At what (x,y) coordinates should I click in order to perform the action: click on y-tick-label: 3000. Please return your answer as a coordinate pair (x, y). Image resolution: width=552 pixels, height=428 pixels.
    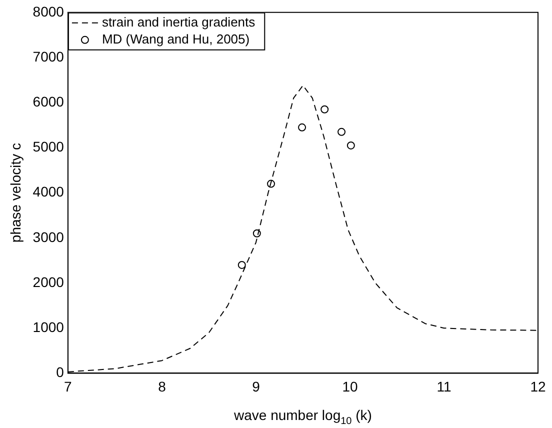
    Looking at the image, I should click on (48, 236).